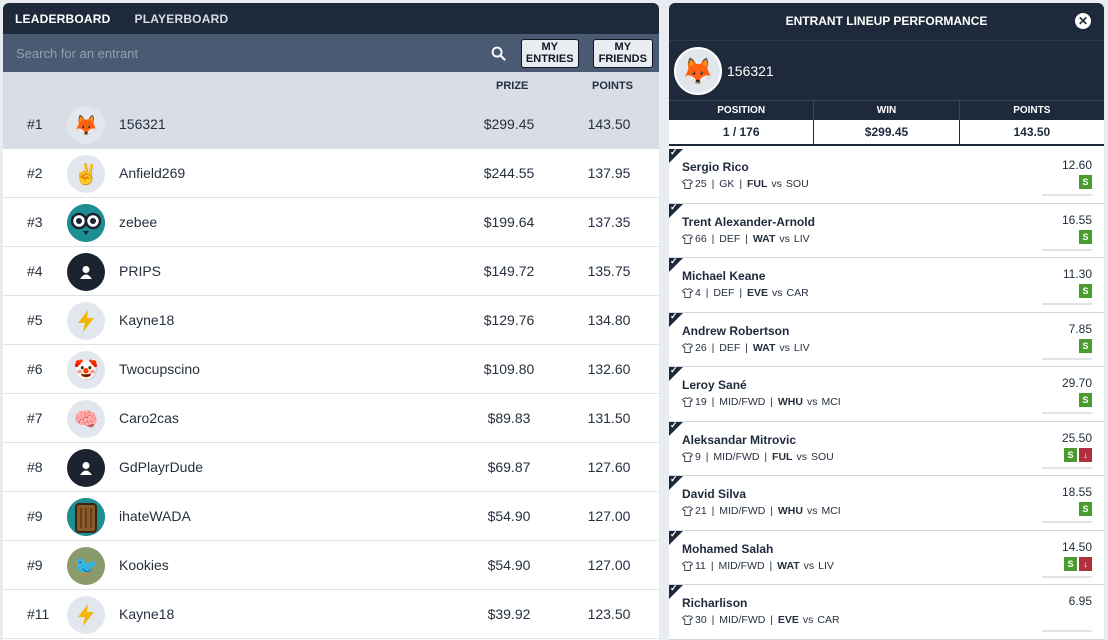 This screenshot has height=640, width=1108. Describe the element at coordinates (35, 271) in the screenshot. I see `rank: #4` at that location.